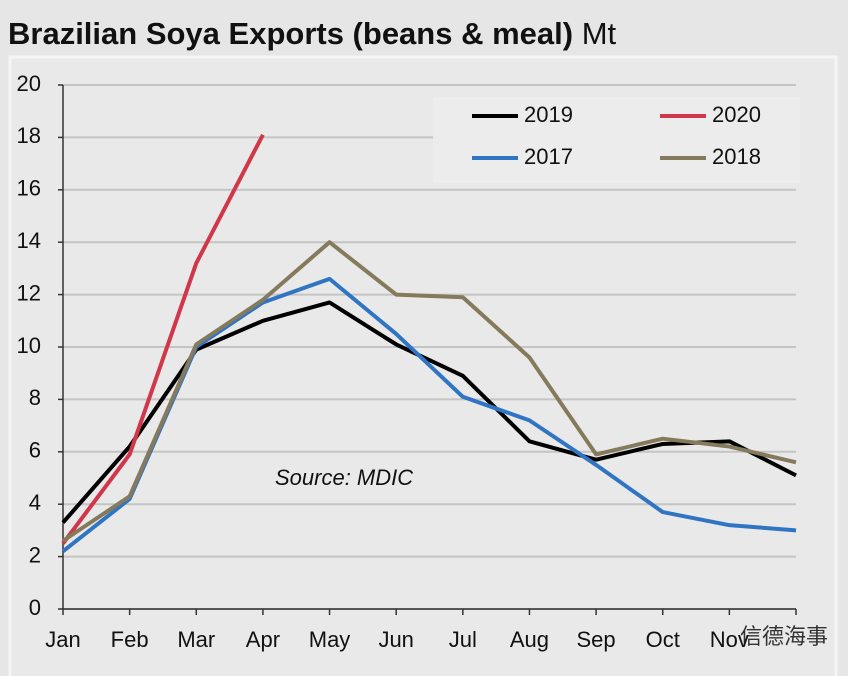 This screenshot has width=848, height=676. What do you see at coordinates (196, 639) in the screenshot?
I see `x-tick-label: Mar` at bounding box center [196, 639].